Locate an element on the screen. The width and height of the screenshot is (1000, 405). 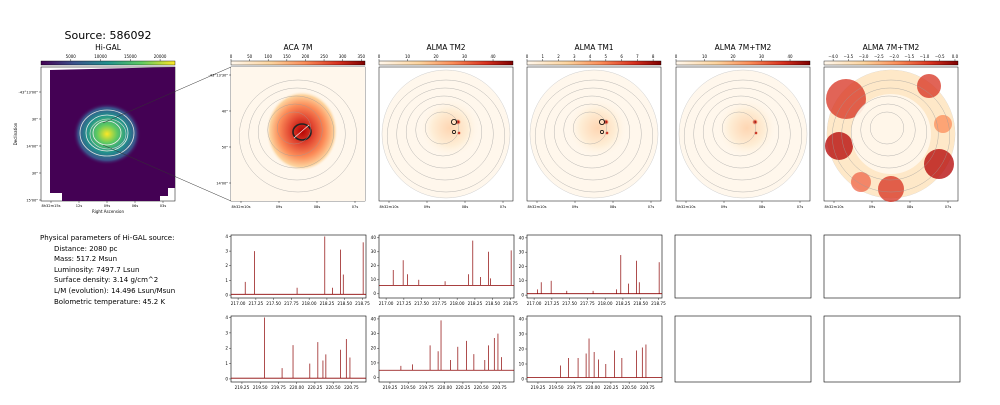
param-l-over-m: L/M (evolution): 14.496 Lsun/Msun is located at coordinates (115, 290).